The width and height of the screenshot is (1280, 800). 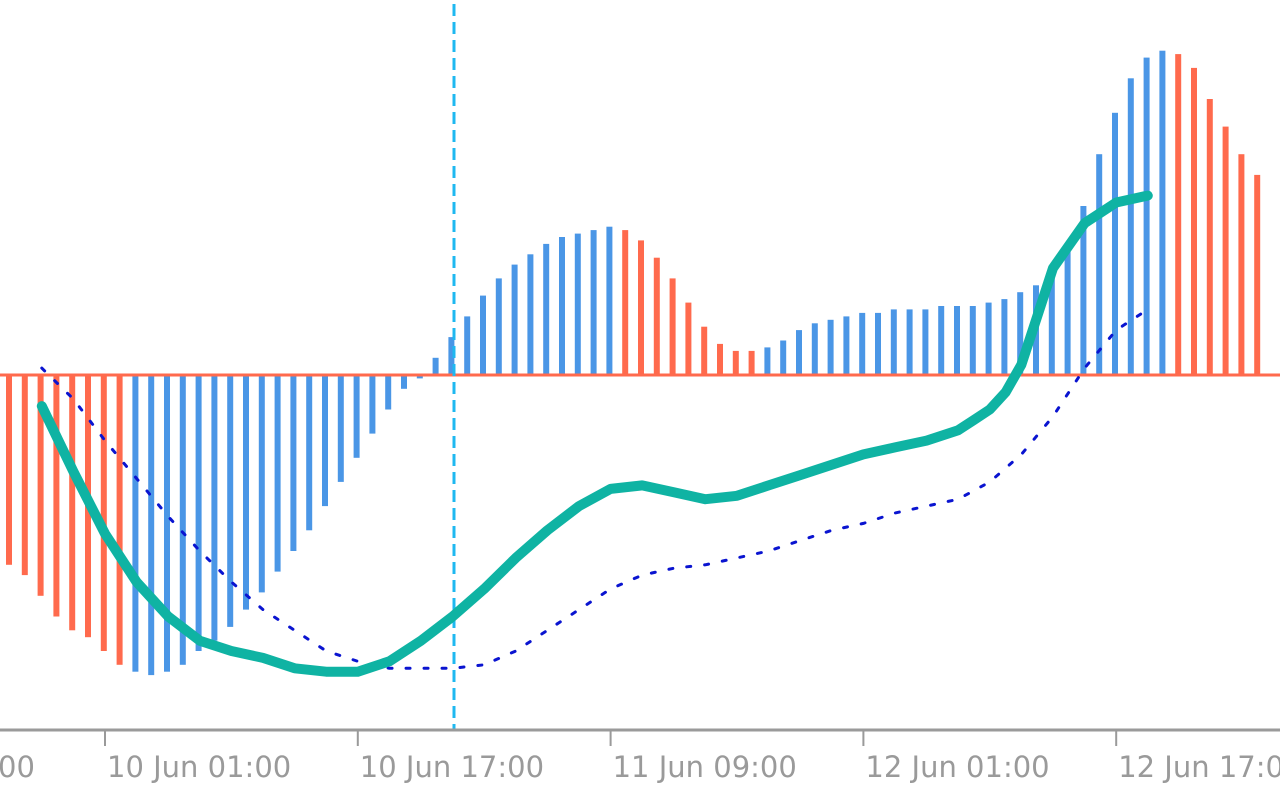 I want to click on tick-label: 00, so click(x=17, y=767).